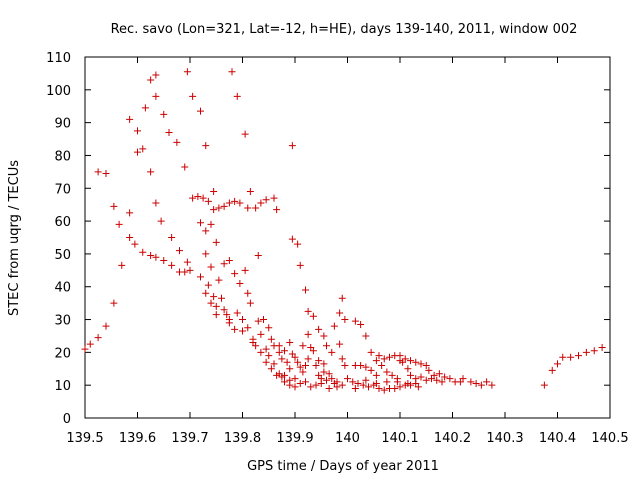  What do you see at coordinates (84, 438) in the screenshot?
I see `x-tick-label: 139.5` at bounding box center [84, 438].